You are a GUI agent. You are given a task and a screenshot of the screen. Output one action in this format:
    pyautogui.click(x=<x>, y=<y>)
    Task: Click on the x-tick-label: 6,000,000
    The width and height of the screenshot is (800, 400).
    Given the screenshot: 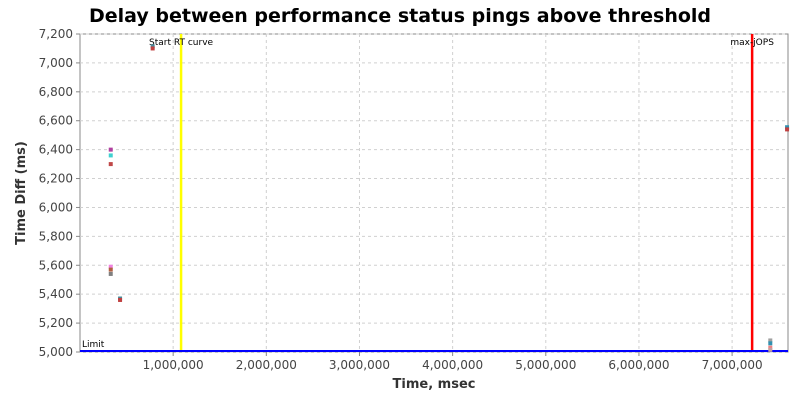 What is the action you would take?
    pyautogui.click(x=638, y=365)
    